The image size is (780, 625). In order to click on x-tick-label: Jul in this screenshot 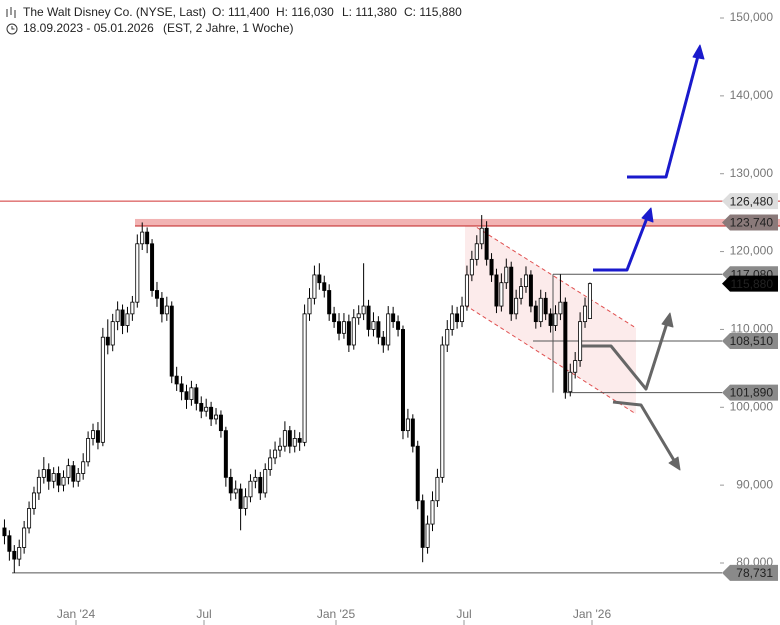, I will do `click(203, 614)`.